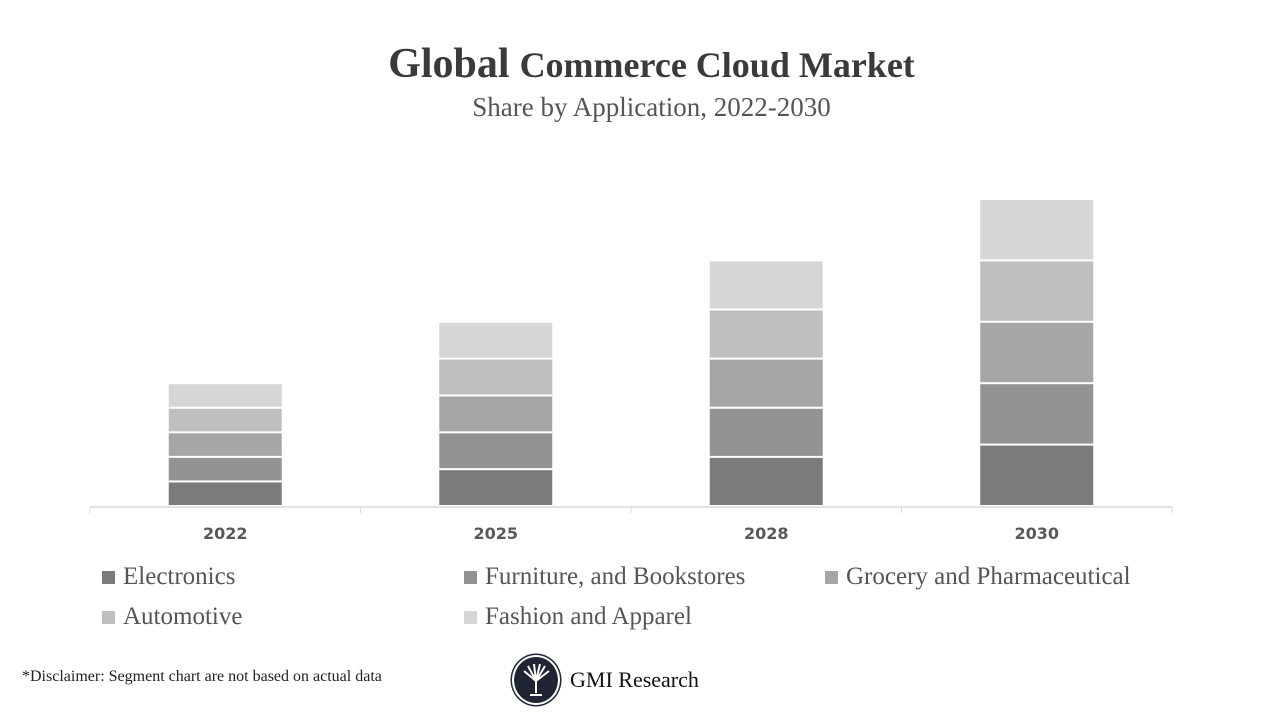  What do you see at coordinates (588, 616) in the screenshot?
I see `legend-label: Fashion and Apparel` at bounding box center [588, 616].